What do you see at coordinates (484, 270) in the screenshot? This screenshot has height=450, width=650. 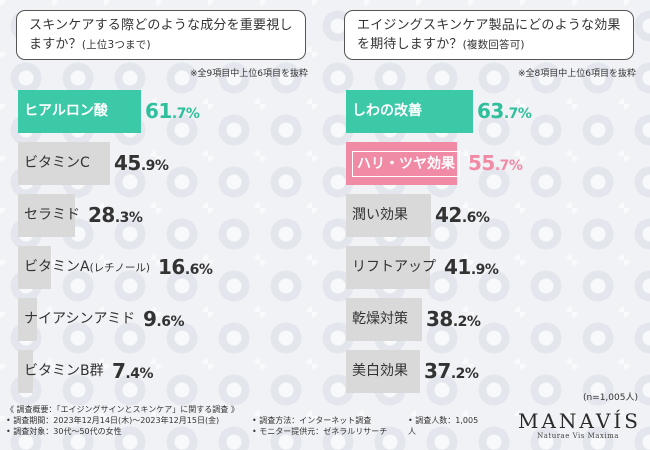 I see `right-bar-value-dec: .9%` at bounding box center [484, 270].